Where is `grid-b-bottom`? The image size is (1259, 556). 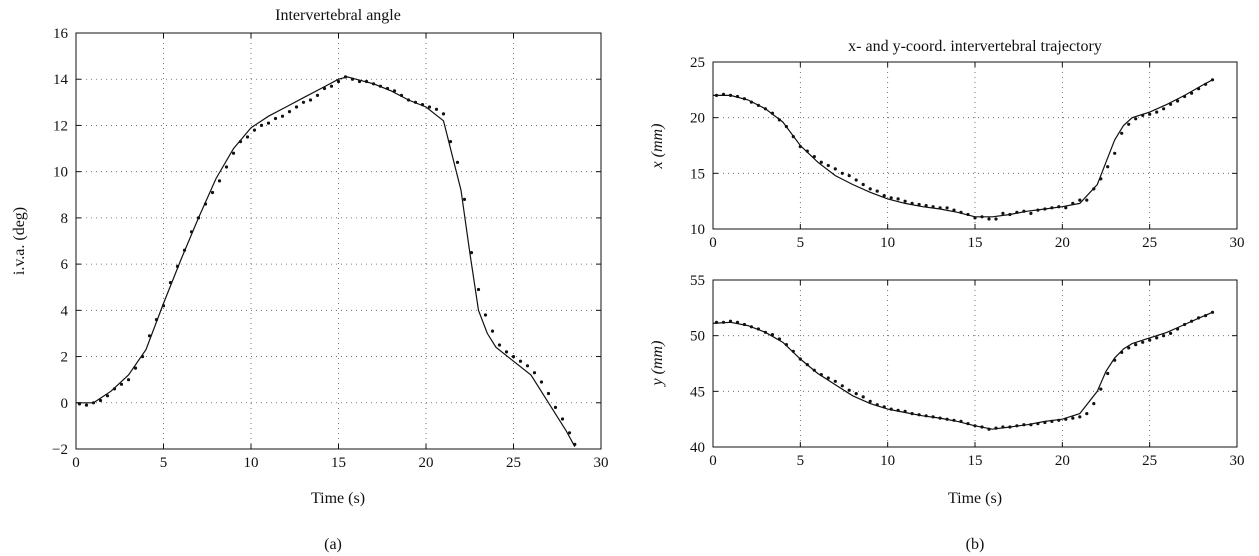 grid-b-bottom is located at coordinates (975, 363).